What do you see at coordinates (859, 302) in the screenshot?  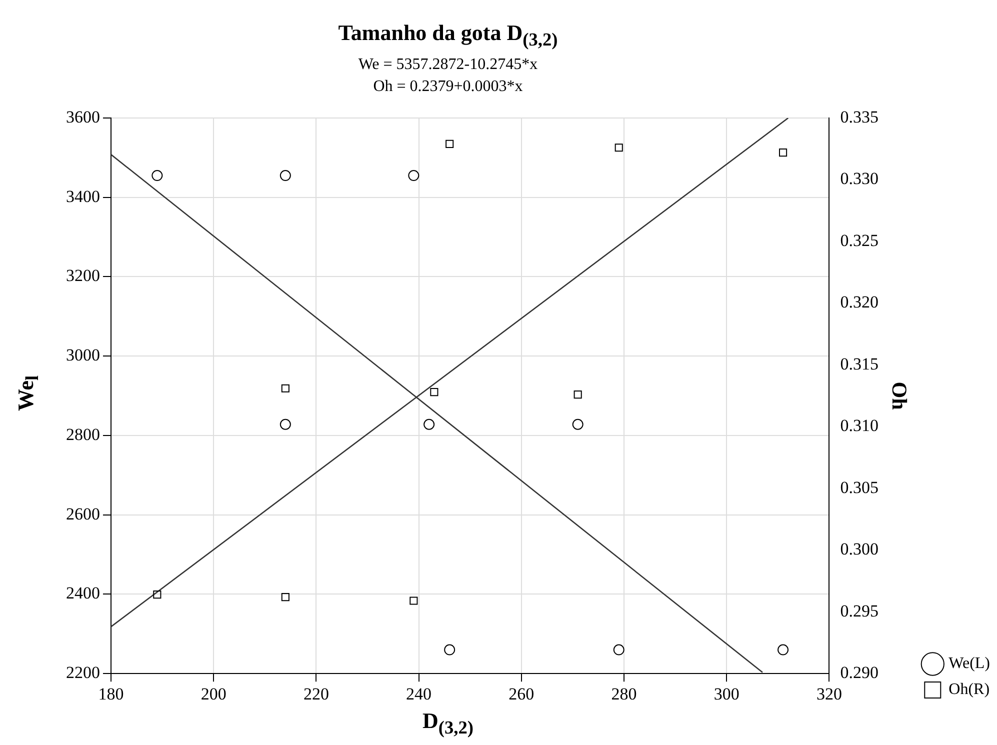 I see `y2-tick-label: 0.320` at bounding box center [859, 302].